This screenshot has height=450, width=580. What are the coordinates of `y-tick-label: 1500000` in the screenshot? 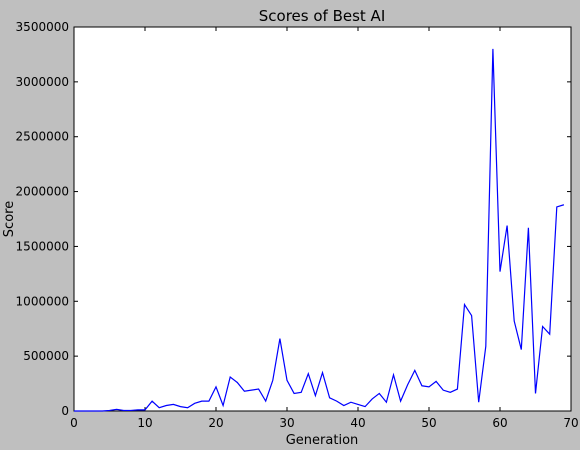 It's located at (42, 246).